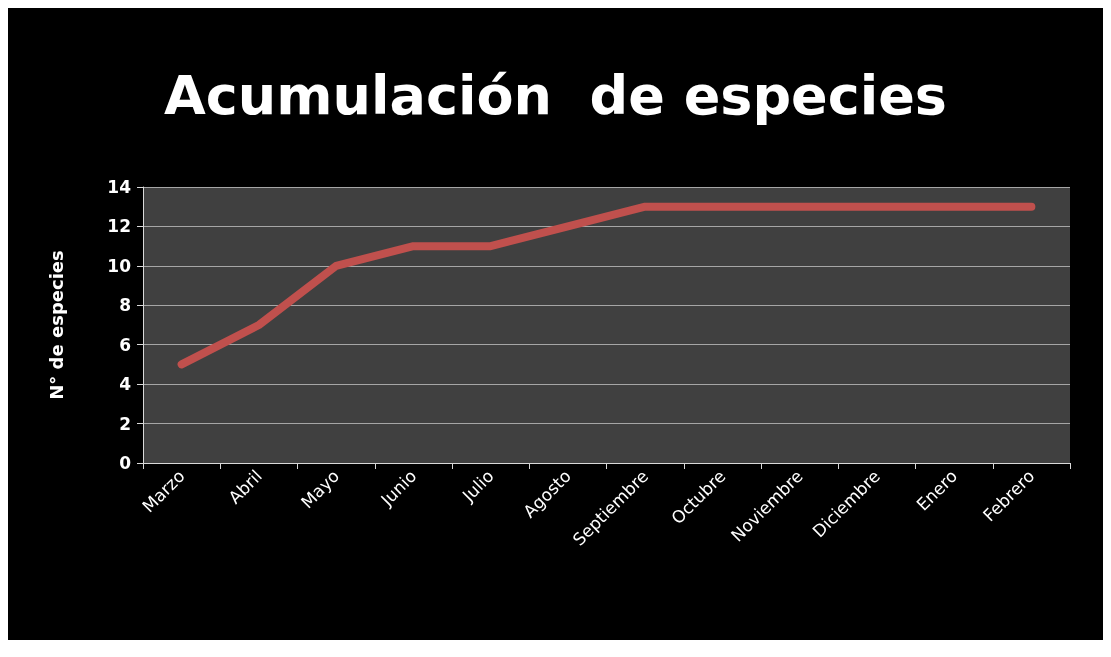 The height and width of the screenshot is (657, 1111). I want to click on y-tick-label: 10, so click(119, 265).